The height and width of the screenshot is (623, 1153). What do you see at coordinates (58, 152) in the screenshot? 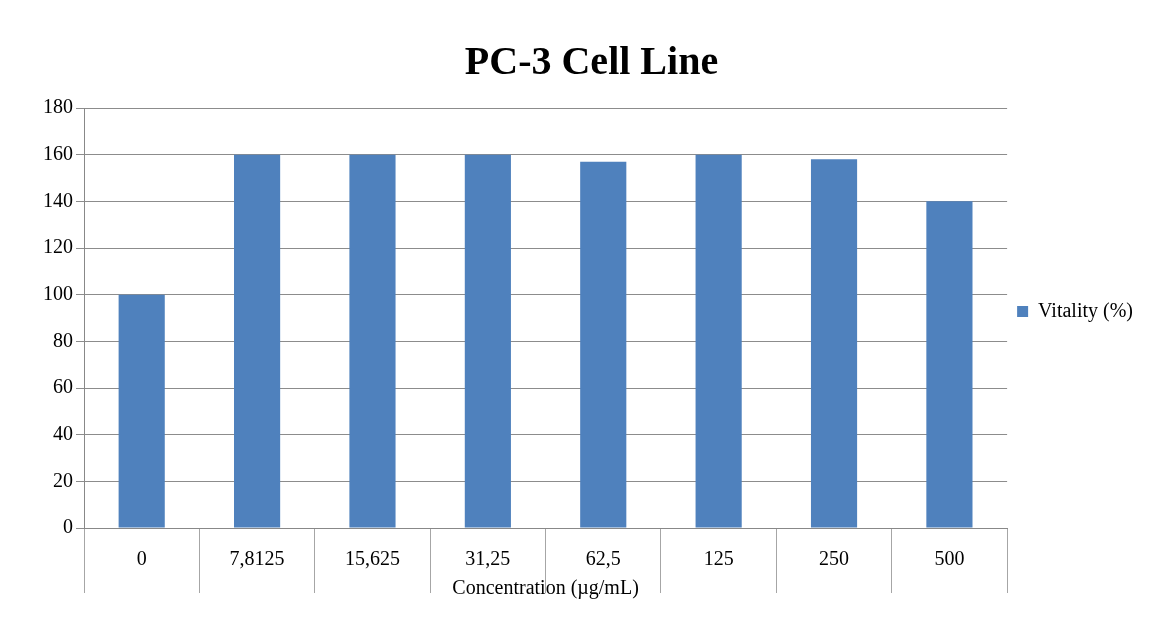
I see `y-tick-label: 160` at bounding box center [58, 152].